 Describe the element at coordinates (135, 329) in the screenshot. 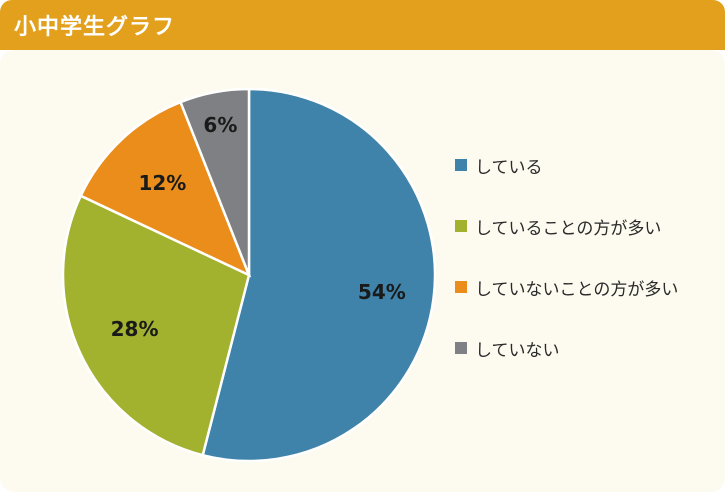

I see `pie-slice-label: 28%` at that location.